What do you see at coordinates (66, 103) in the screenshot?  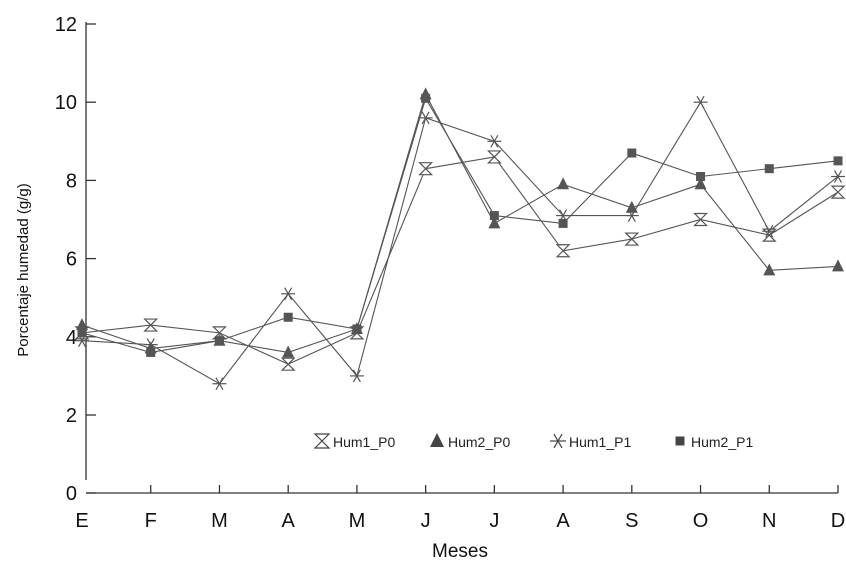 I see `y-tick-label: 10` at bounding box center [66, 103].